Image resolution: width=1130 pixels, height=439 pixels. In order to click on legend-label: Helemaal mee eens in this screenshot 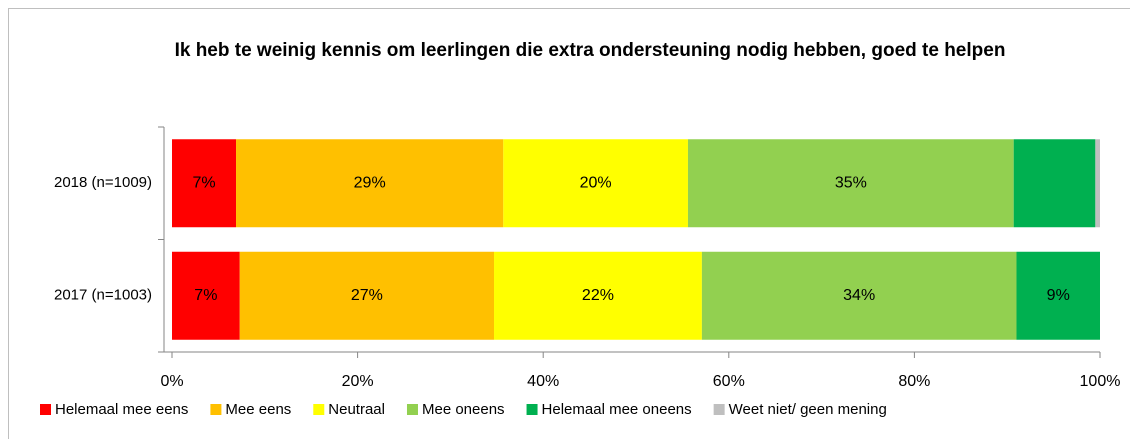, I will do `click(121, 409)`.